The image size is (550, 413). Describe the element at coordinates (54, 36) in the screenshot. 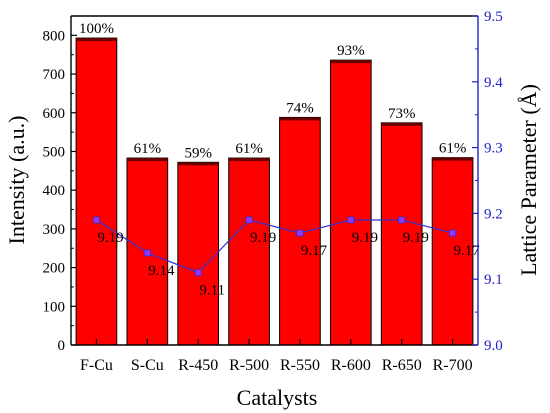

I see `y-tick-label: 800` at that location.